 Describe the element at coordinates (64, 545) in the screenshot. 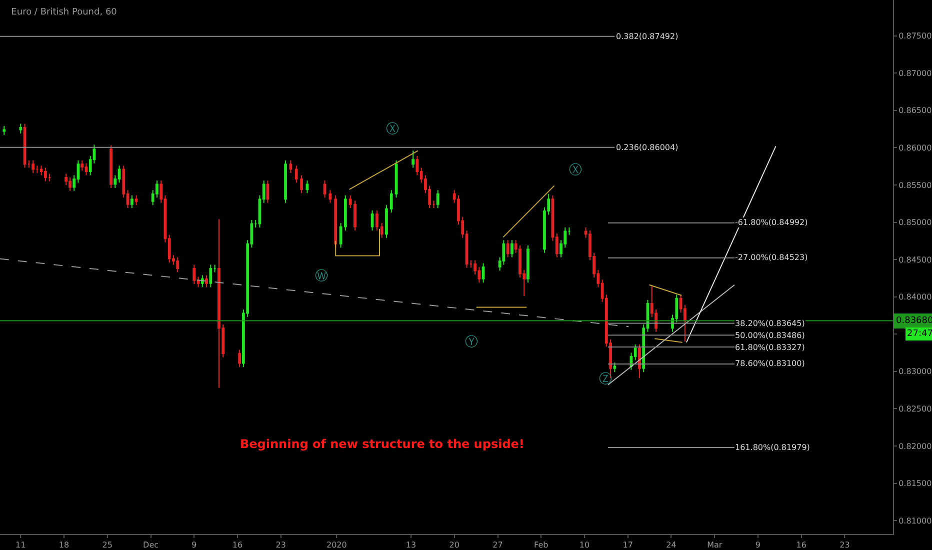

I see `x-tick-label: 18` at that location.